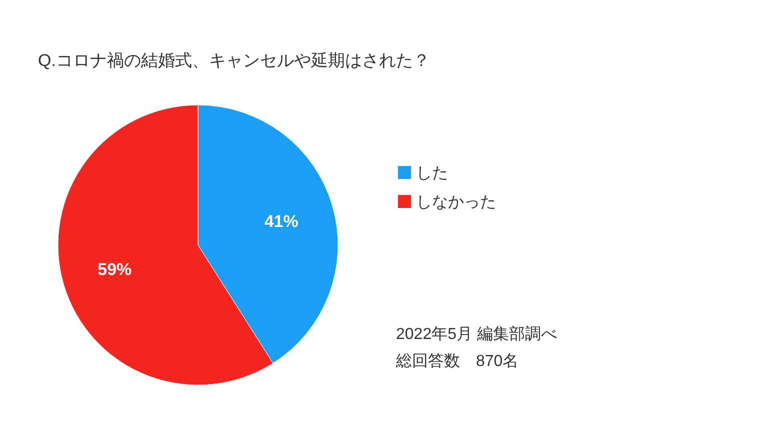 The width and height of the screenshot is (766, 422). What do you see at coordinates (457, 361) in the screenshot?
I see `annotation: 総回答数 870名` at bounding box center [457, 361].